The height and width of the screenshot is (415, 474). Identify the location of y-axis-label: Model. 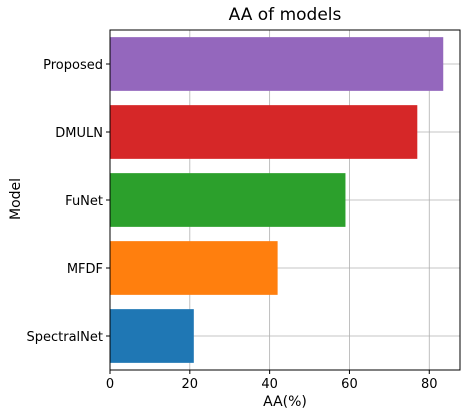
(16, 199).